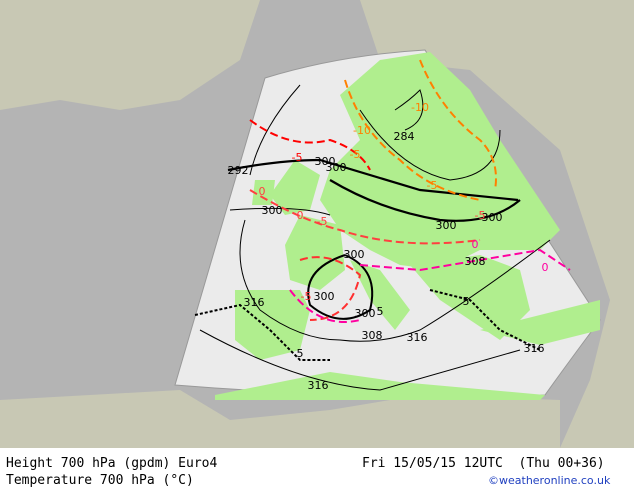  I want to click on contour-low, so click(340, 287).